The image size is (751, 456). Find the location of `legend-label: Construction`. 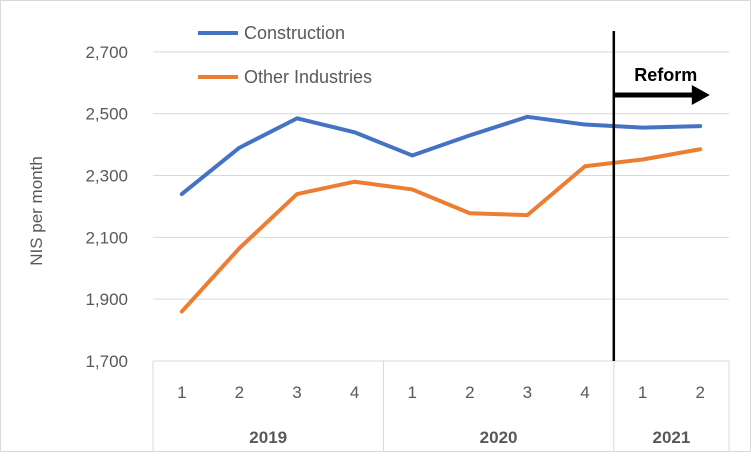

legend-label: Construction is located at coordinates (294, 33).